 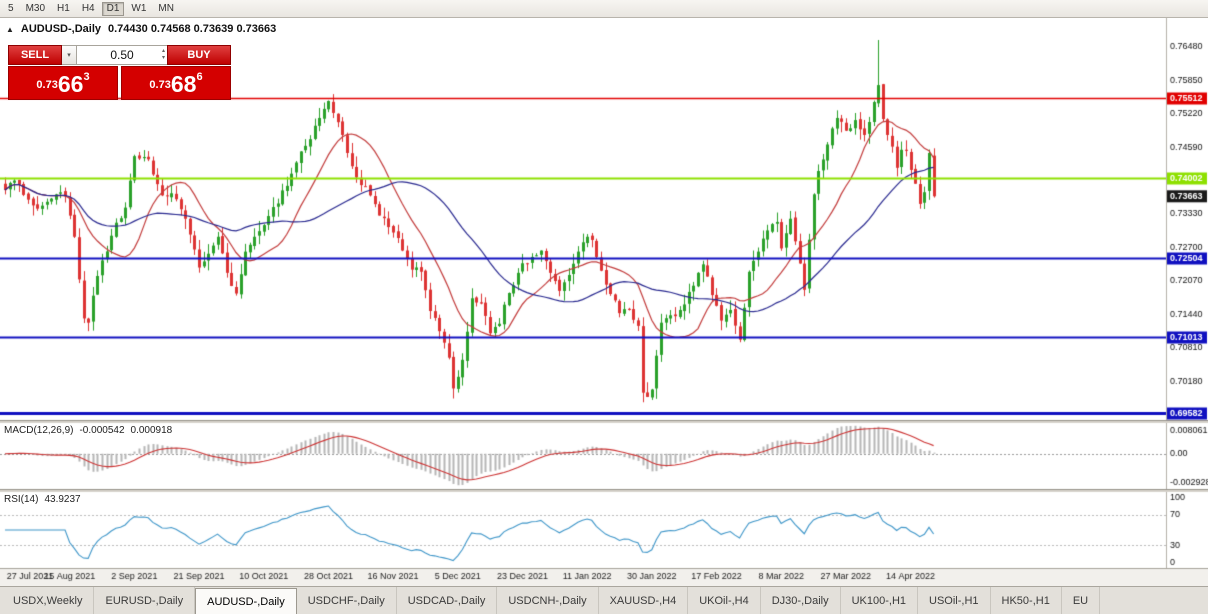 What do you see at coordinates (47, 85) in the screenshot?
I see `sell-price-prefix: 0.73` at bounding box center [47, 85].